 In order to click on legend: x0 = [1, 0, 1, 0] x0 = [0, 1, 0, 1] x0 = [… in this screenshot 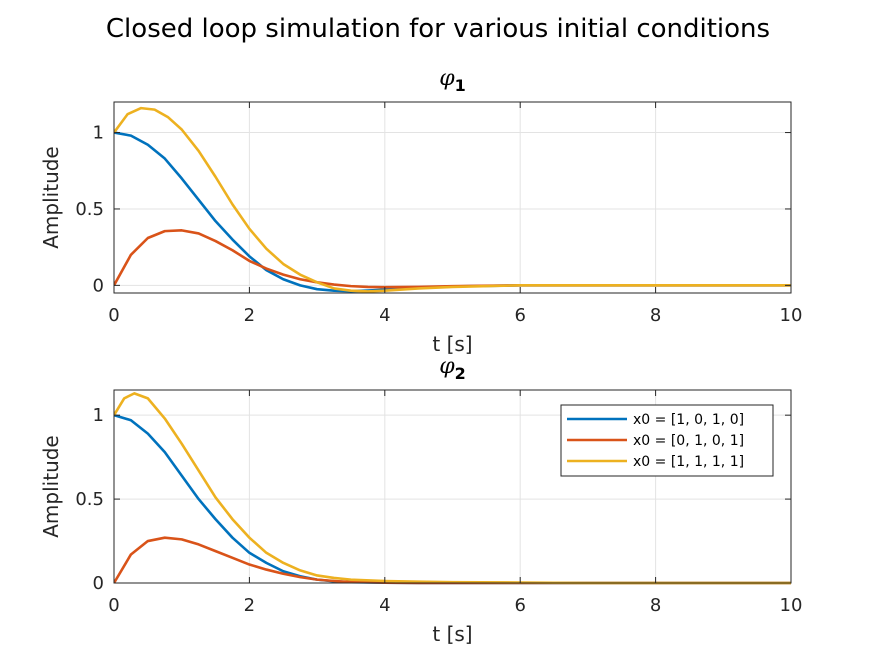, I will do `click(667, 440)`.